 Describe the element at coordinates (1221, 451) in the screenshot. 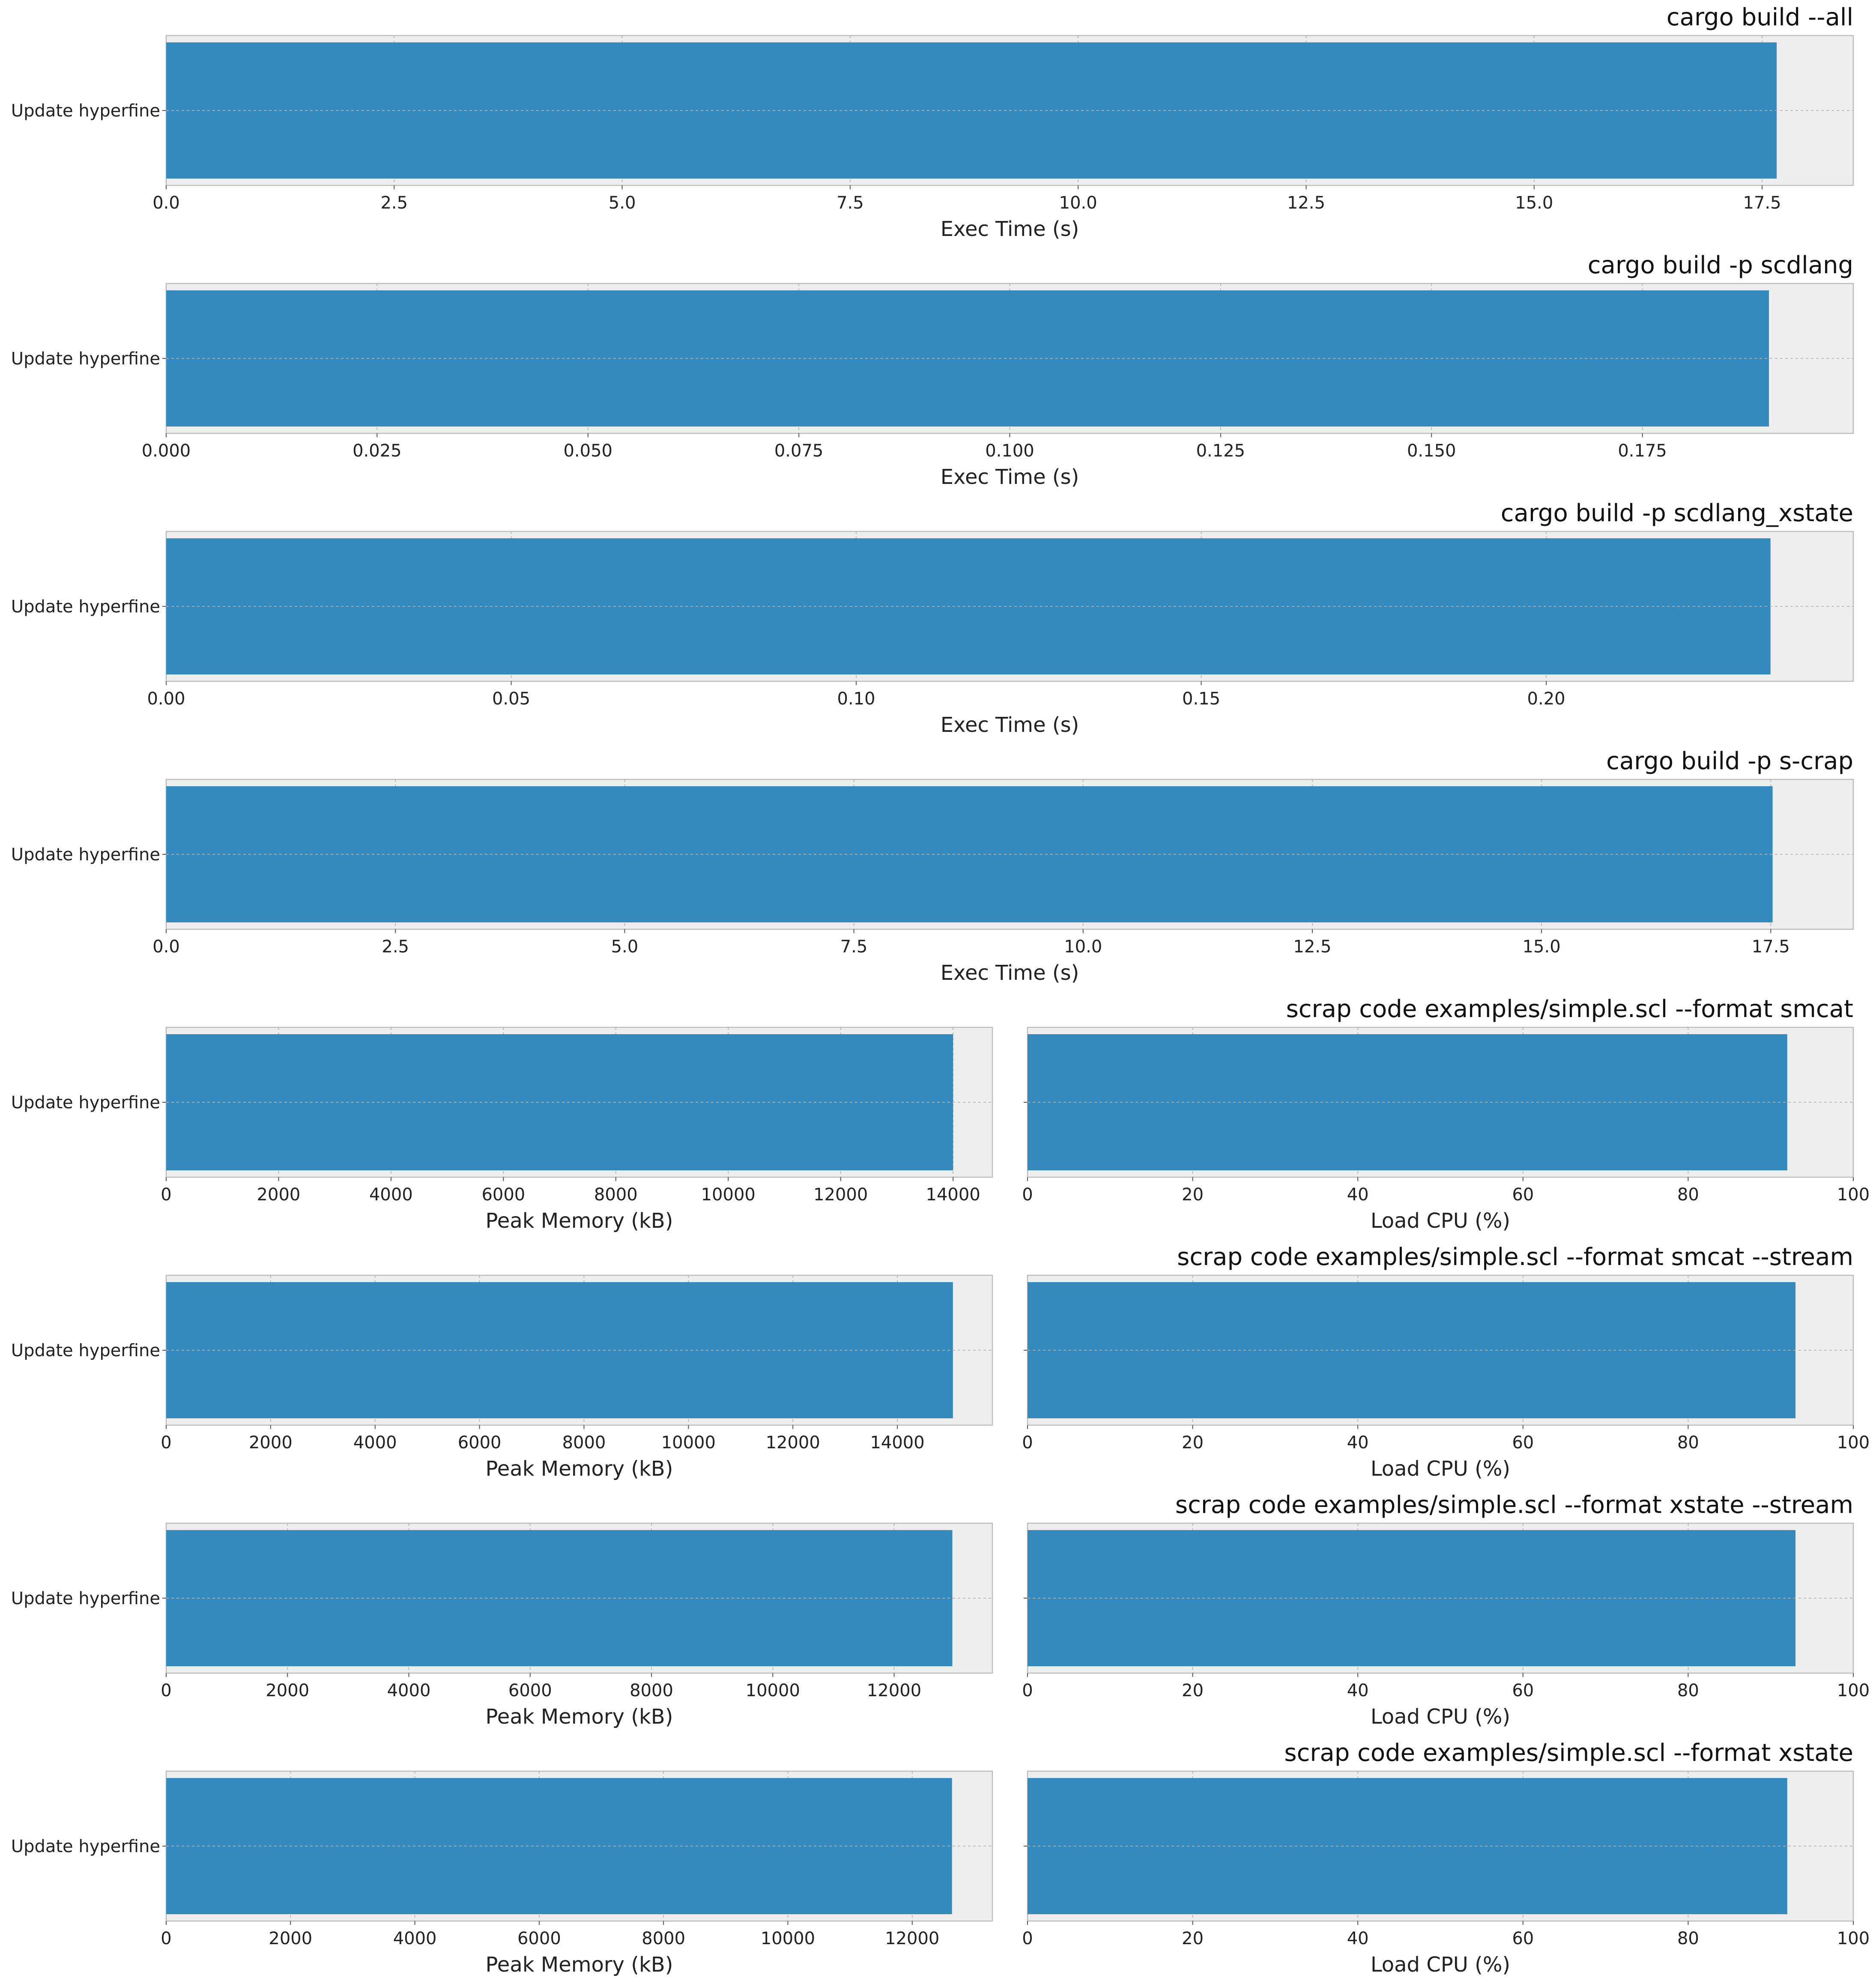

I see `x-tick-label: 0.125` at that location.